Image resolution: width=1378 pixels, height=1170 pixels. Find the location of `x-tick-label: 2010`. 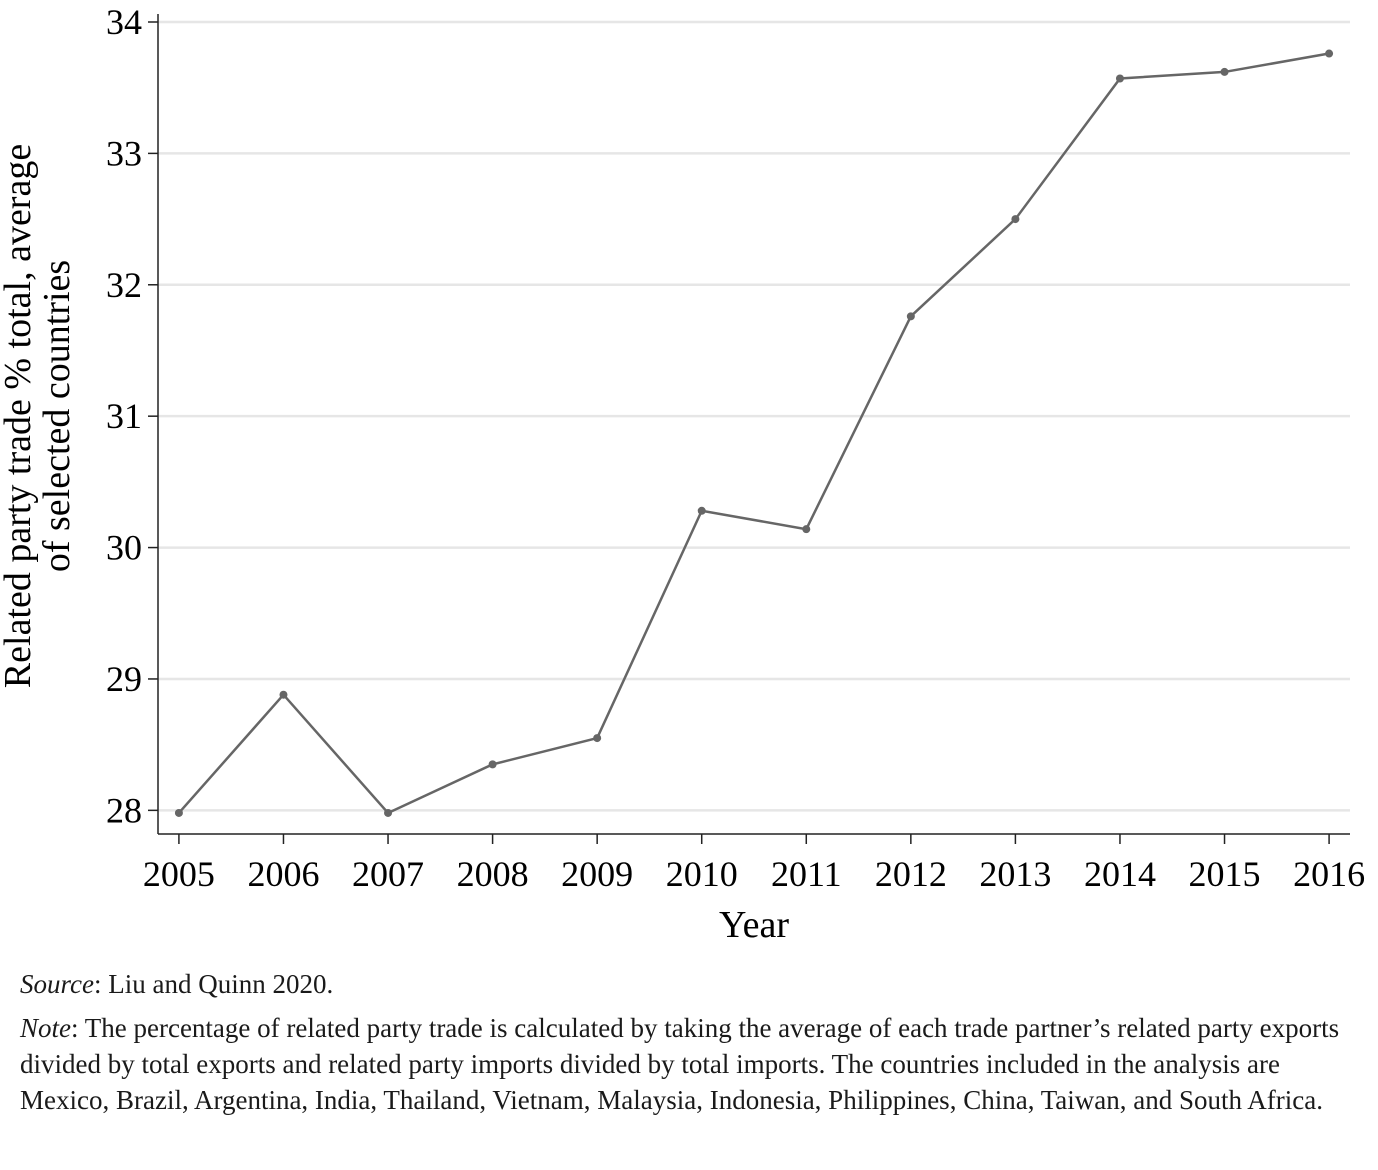

x-tick-label: 2010 is located at coordinates (702, 874).